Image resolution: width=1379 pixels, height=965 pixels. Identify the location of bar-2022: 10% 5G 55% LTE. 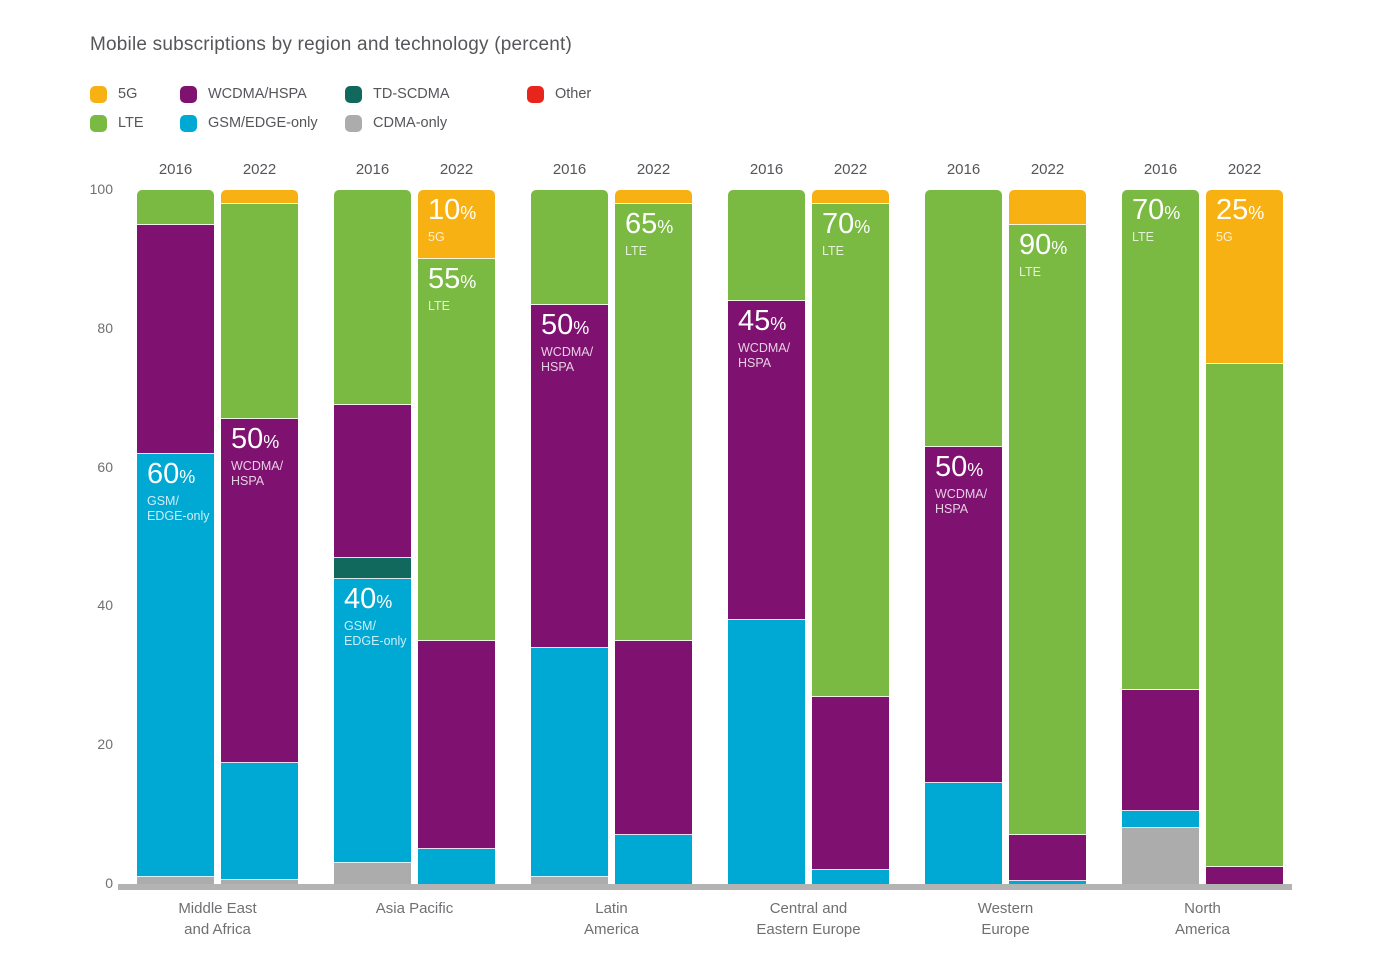
(456, 537).